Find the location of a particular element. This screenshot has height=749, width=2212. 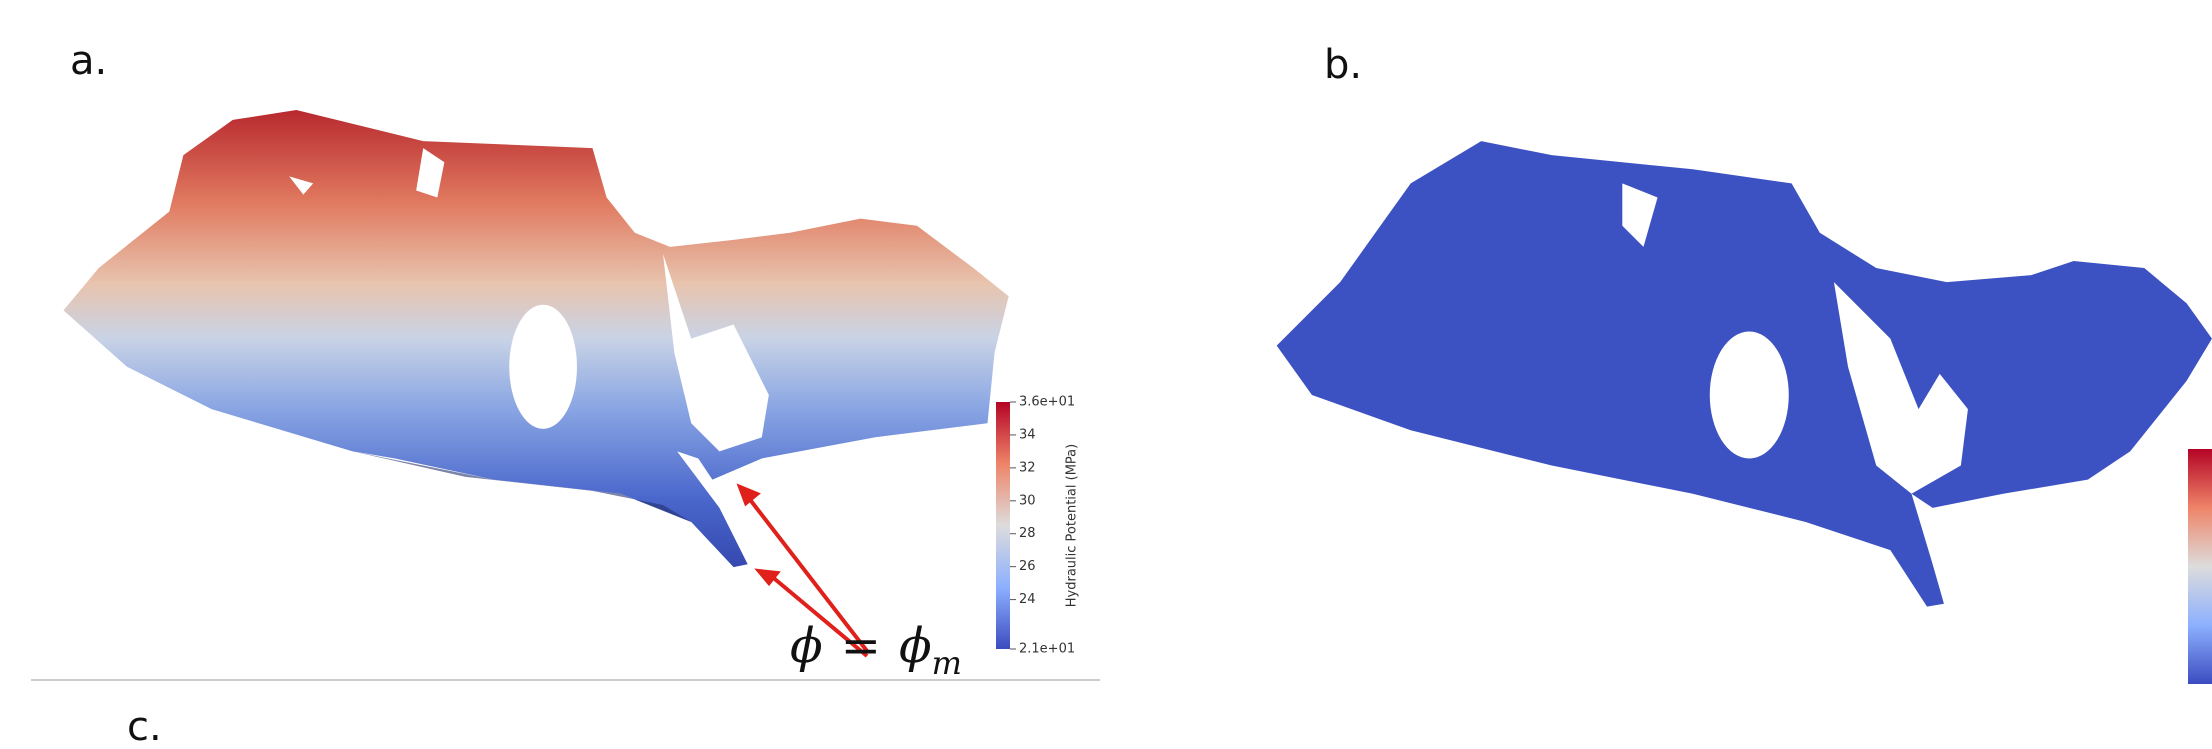

arrows is located at coordinates (802, 570).